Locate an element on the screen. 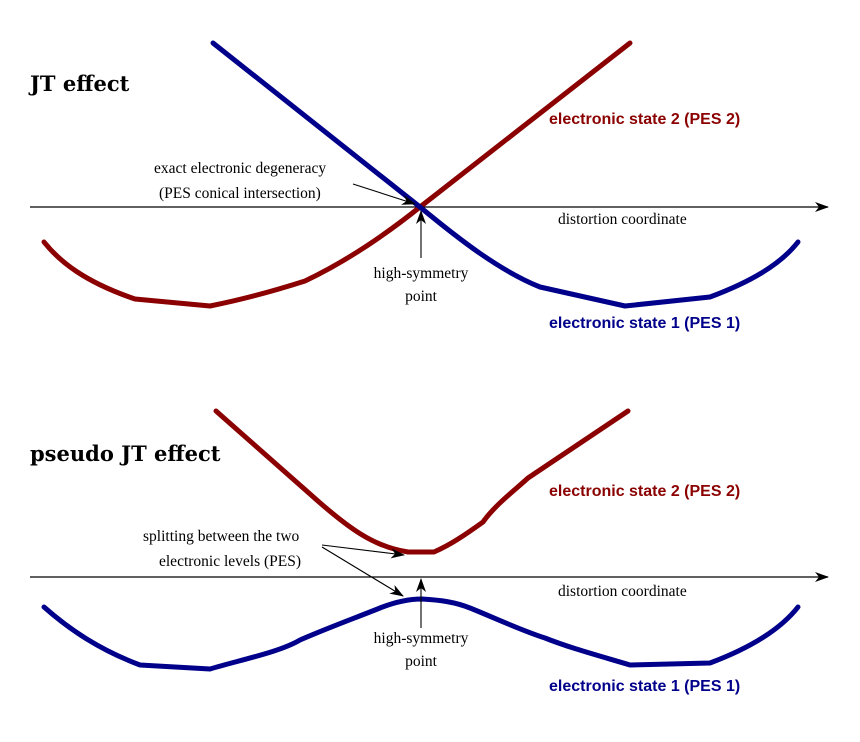 This screenshot has height=742, width=860. jt-symmetry-text-line2: point is located at coordinates (421, 296).